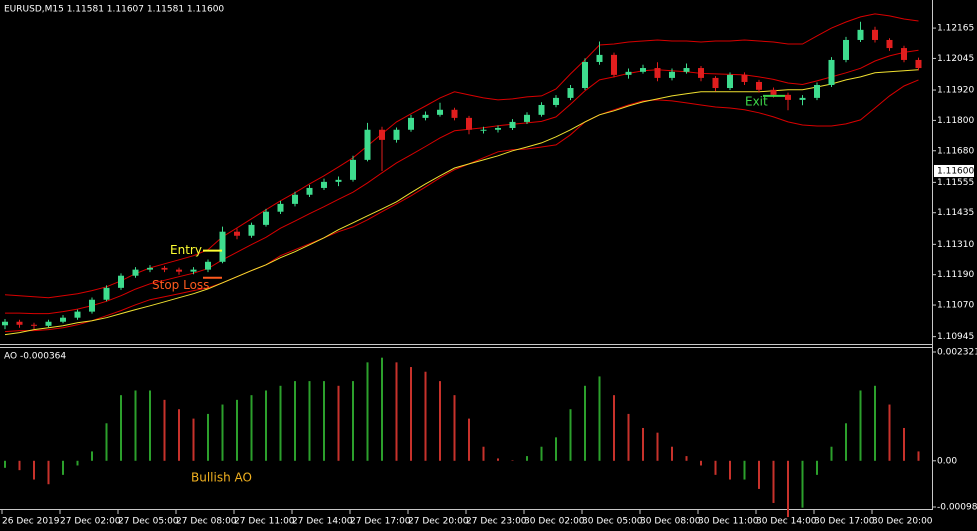  Describe the element at coordinates (756, 101) in the screenshot. I see `annotation-label: Exit` at that location.